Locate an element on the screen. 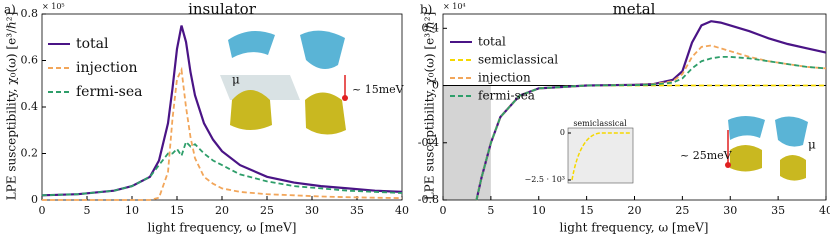  panel-label: a) is located at coordinates (10, 10).